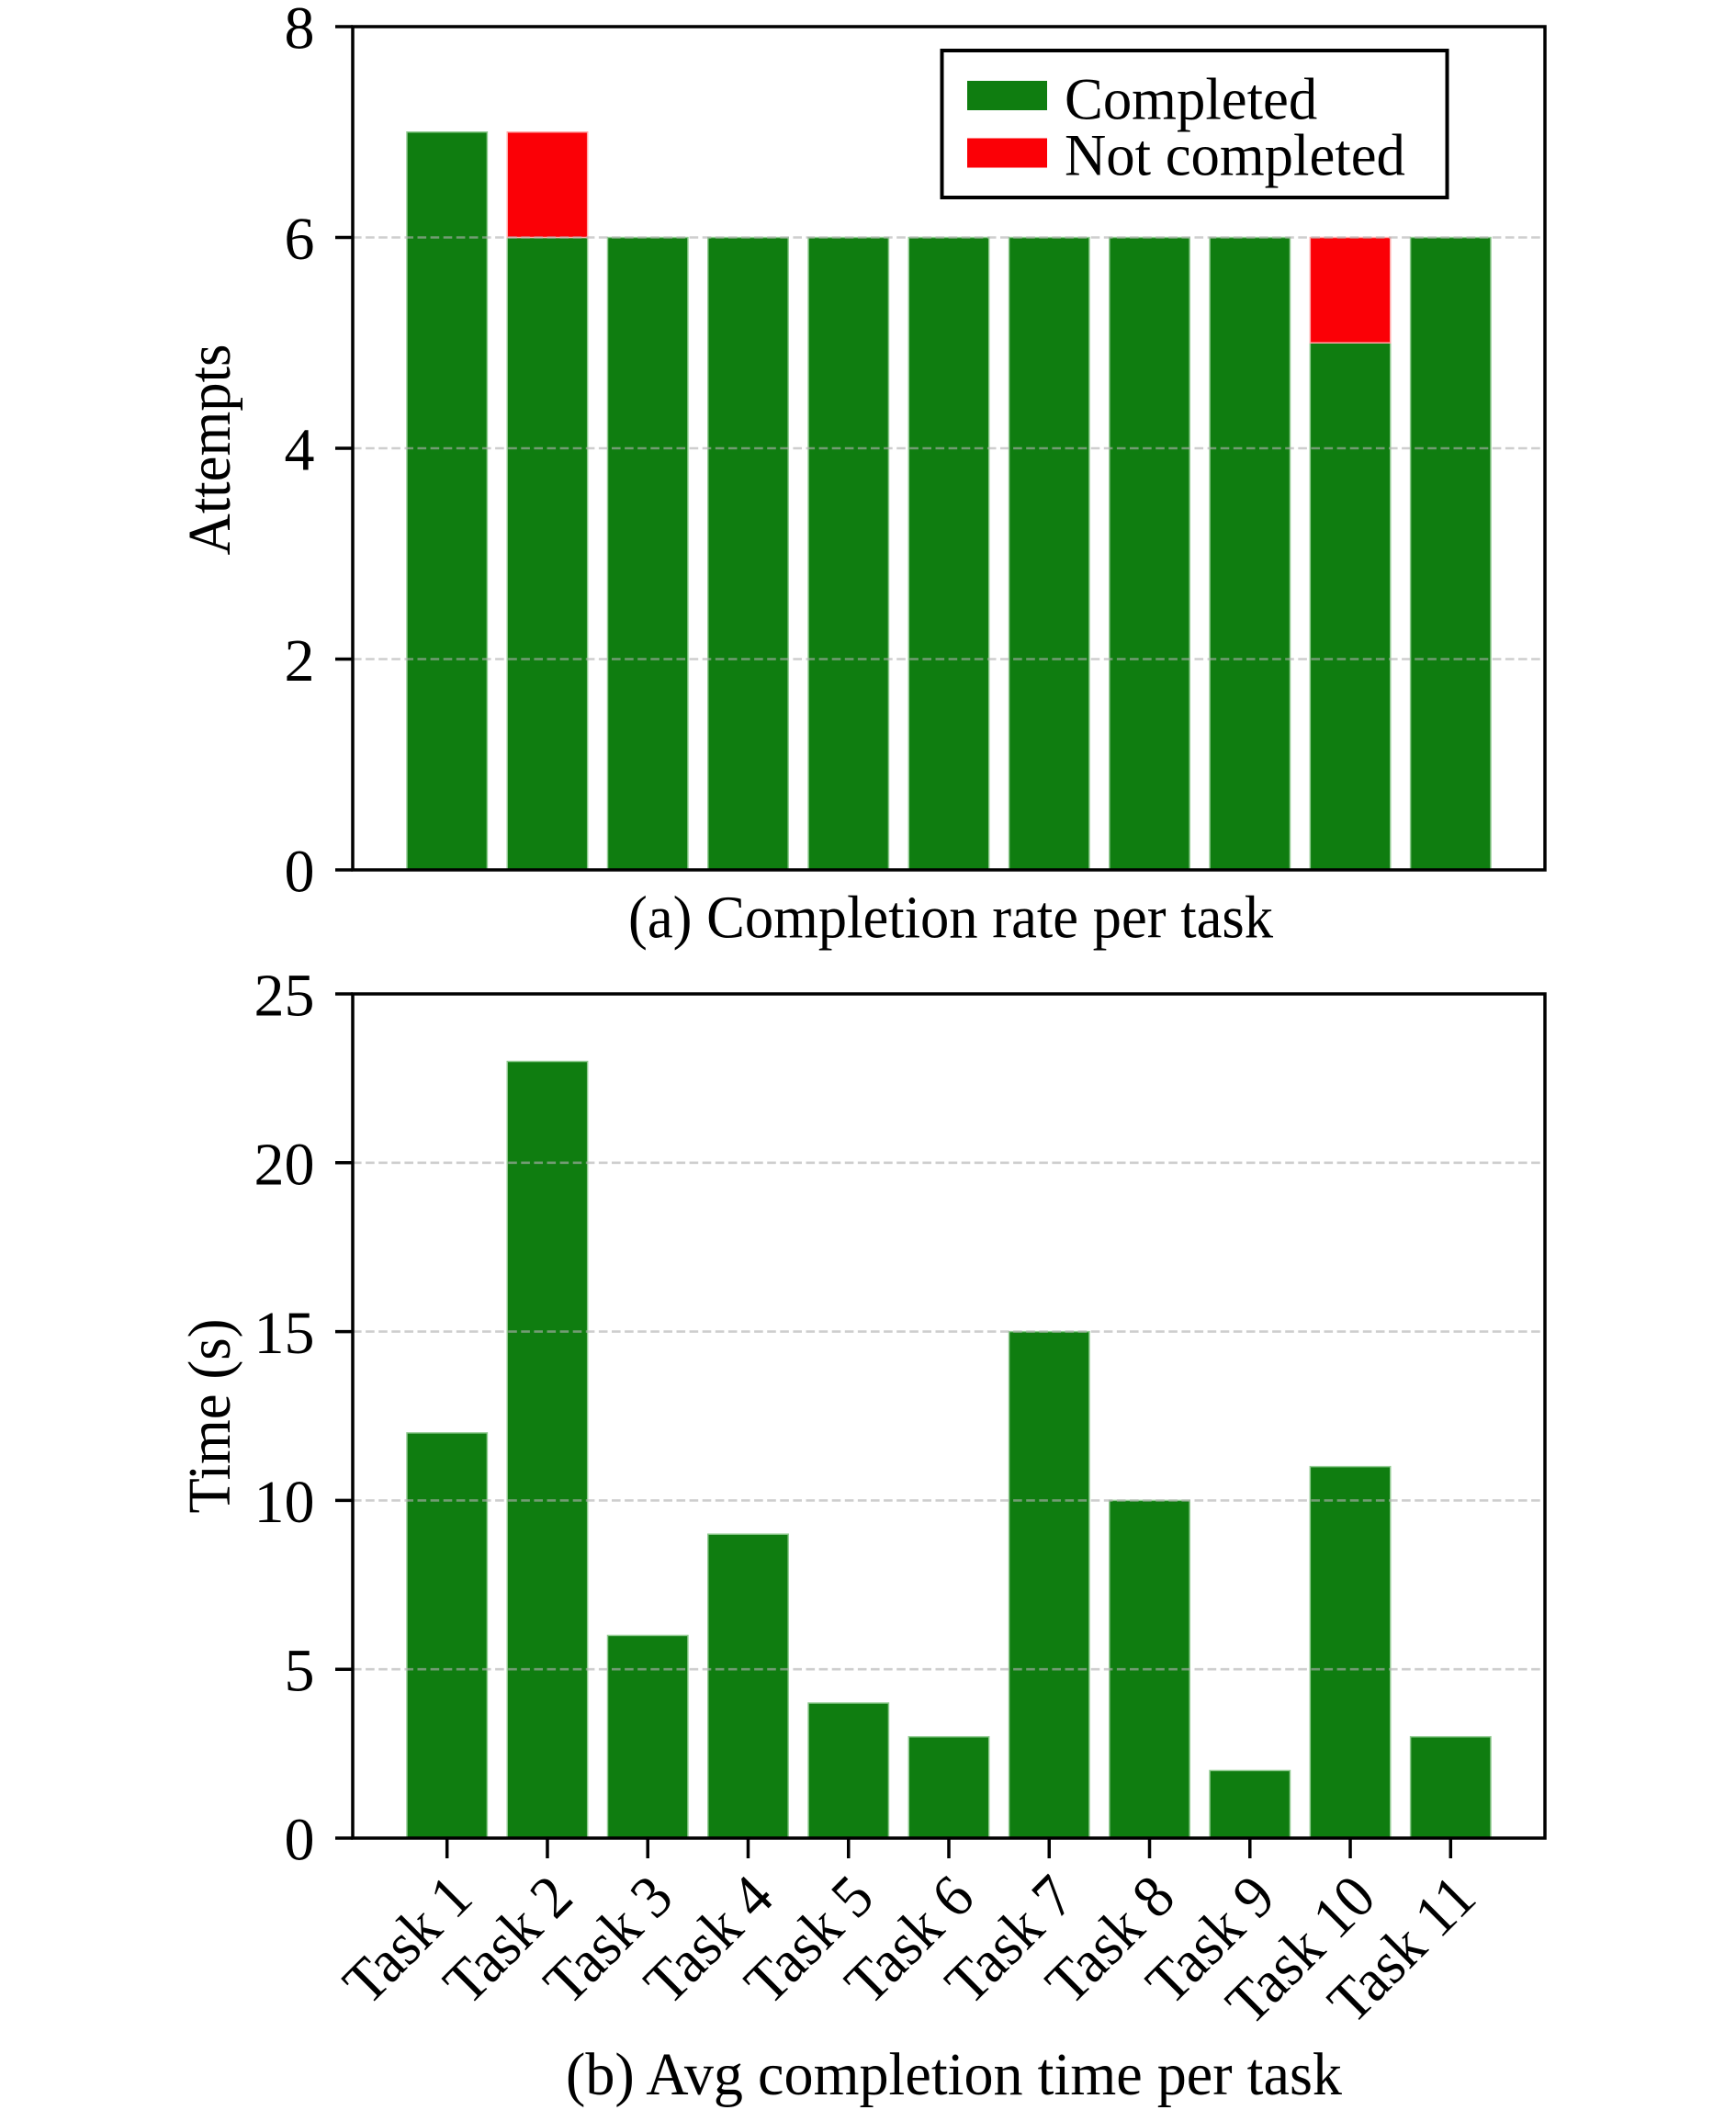 This screenshot has height=2110, width=1736. Describe the element at coordinates (284, 996) in the screenshot. I see `svg-text: 25` at that location.